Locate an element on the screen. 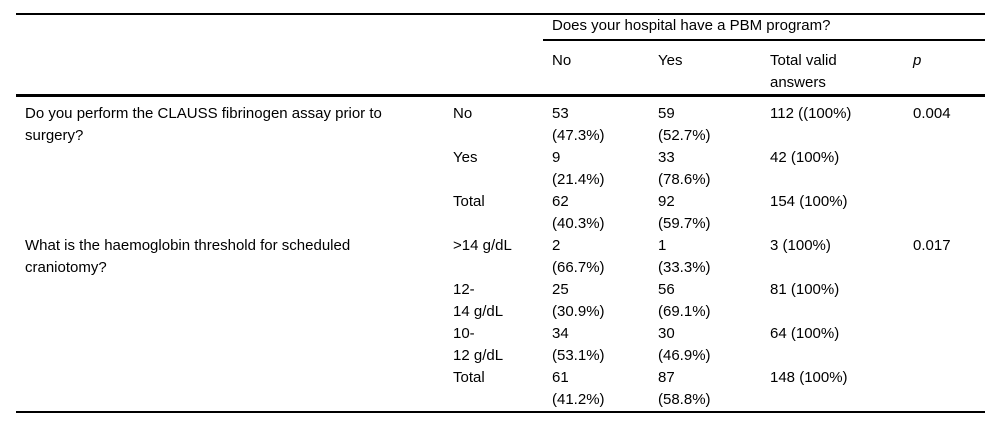 Image resolution: width=1000 pixels, height=432 pixels. cell-total: 148 (100%) is located at coordinates (809, 377).